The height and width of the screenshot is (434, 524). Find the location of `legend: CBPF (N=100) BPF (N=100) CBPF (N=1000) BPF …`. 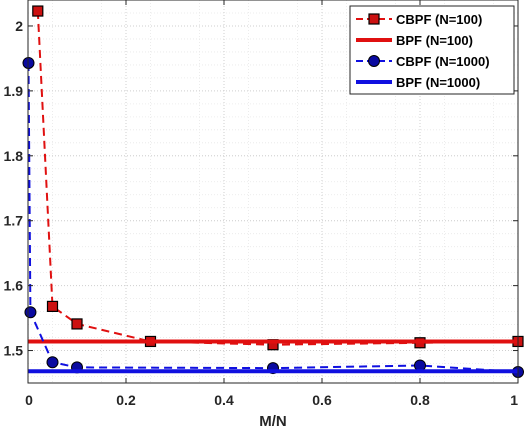

legend: CBPF (N=100) BPF (N=100) CBPF (N=1000) BPF … is located at coordinates (432, 50).